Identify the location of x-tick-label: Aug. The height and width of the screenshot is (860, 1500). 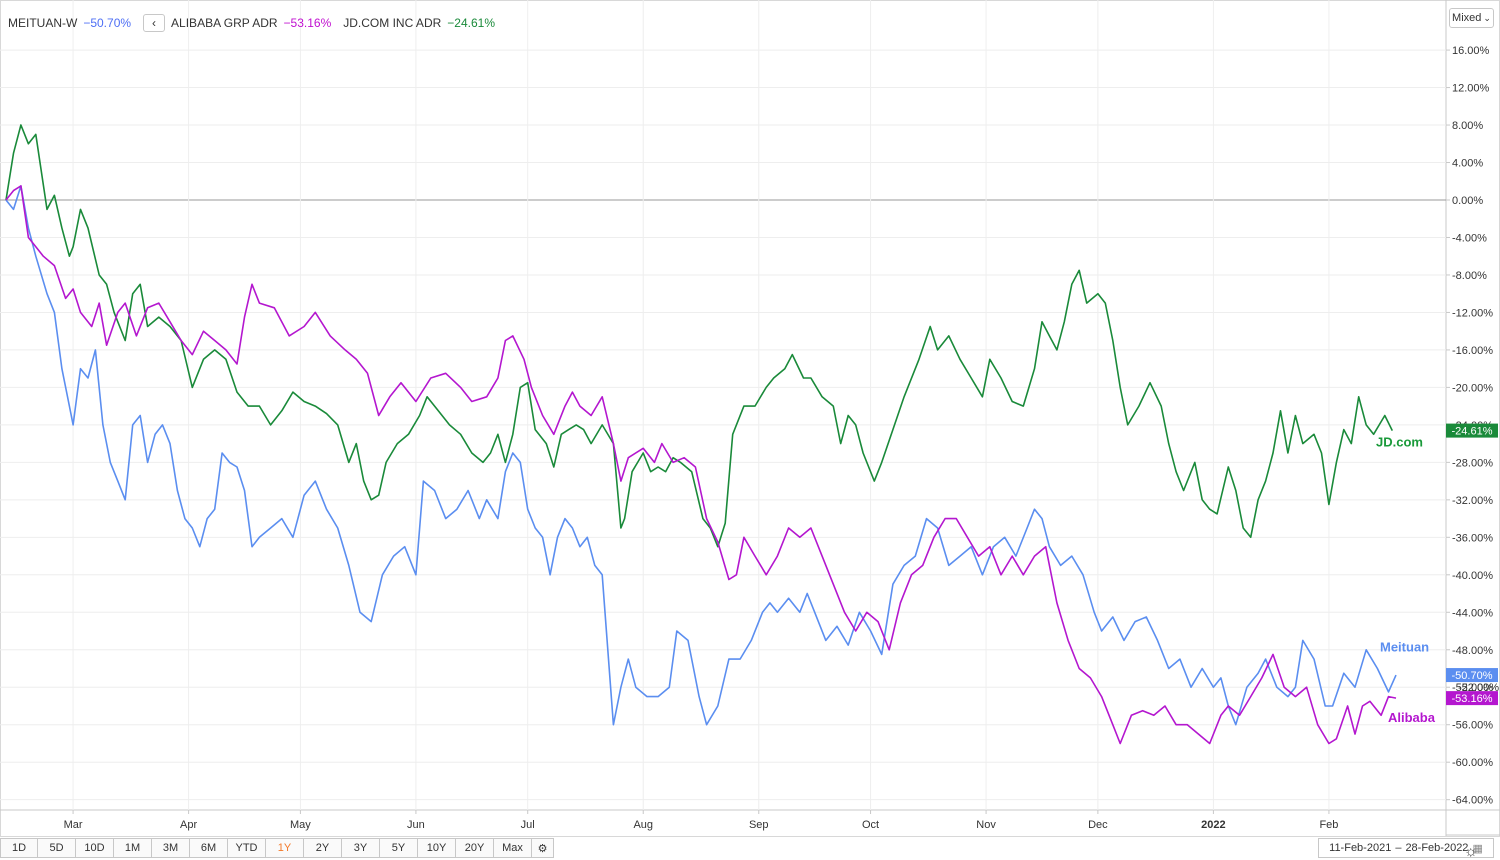
(643, 825).